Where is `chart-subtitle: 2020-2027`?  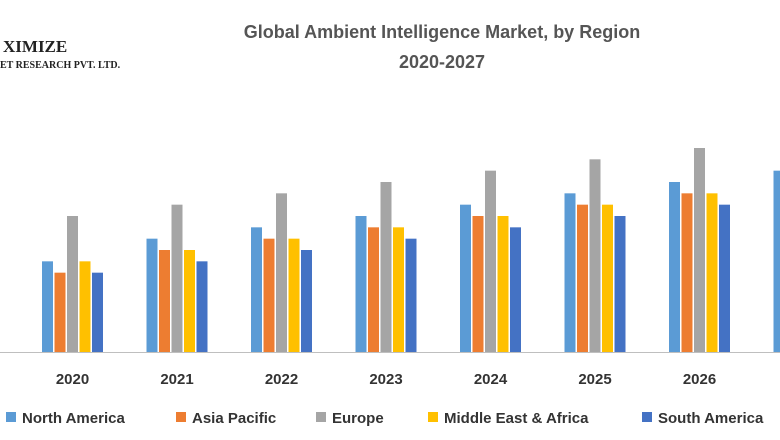
chart-subtitle: 2020-2027 is located at coordinates (442, 62).